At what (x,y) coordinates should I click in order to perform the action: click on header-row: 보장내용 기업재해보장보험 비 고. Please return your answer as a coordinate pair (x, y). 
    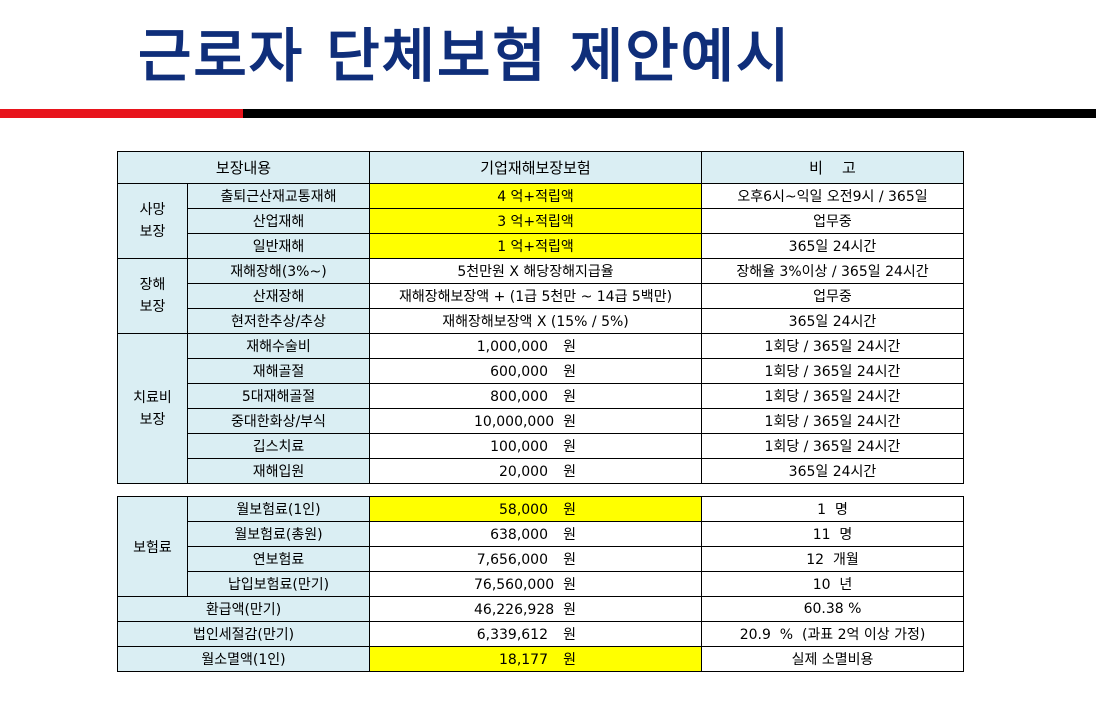
    Looking at the image, I should click on (540, 167).